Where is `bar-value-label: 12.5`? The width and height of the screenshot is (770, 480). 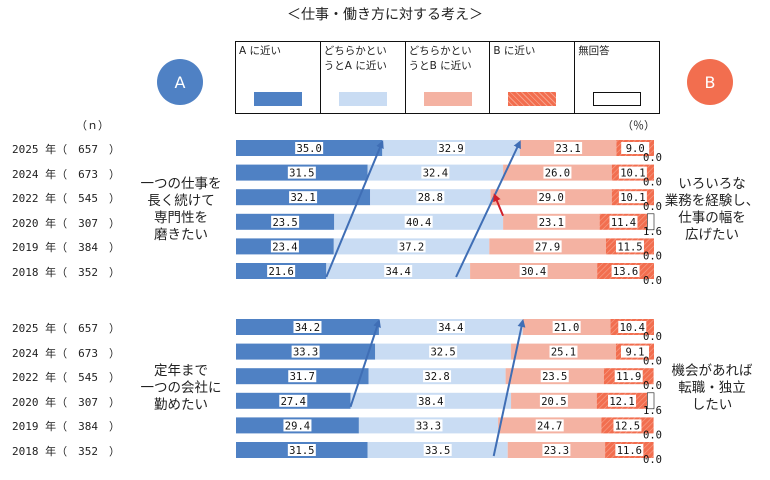
bar-value-label: 12.5 is located at coordinates (627, 426).